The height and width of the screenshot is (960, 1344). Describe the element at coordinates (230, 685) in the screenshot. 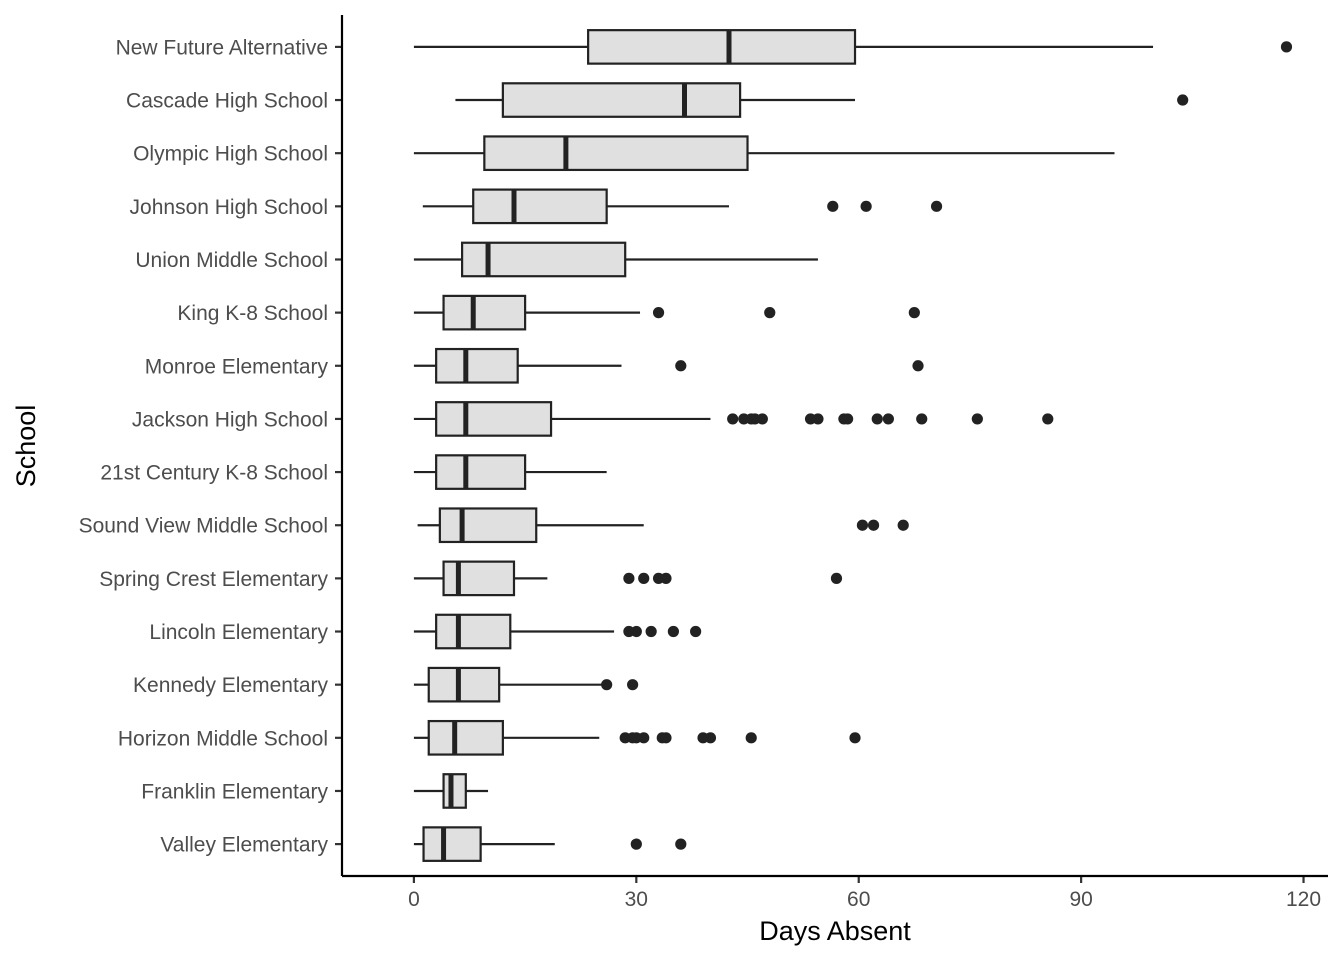

I see `y-tick-label: Kennedy Elementary` at that location.